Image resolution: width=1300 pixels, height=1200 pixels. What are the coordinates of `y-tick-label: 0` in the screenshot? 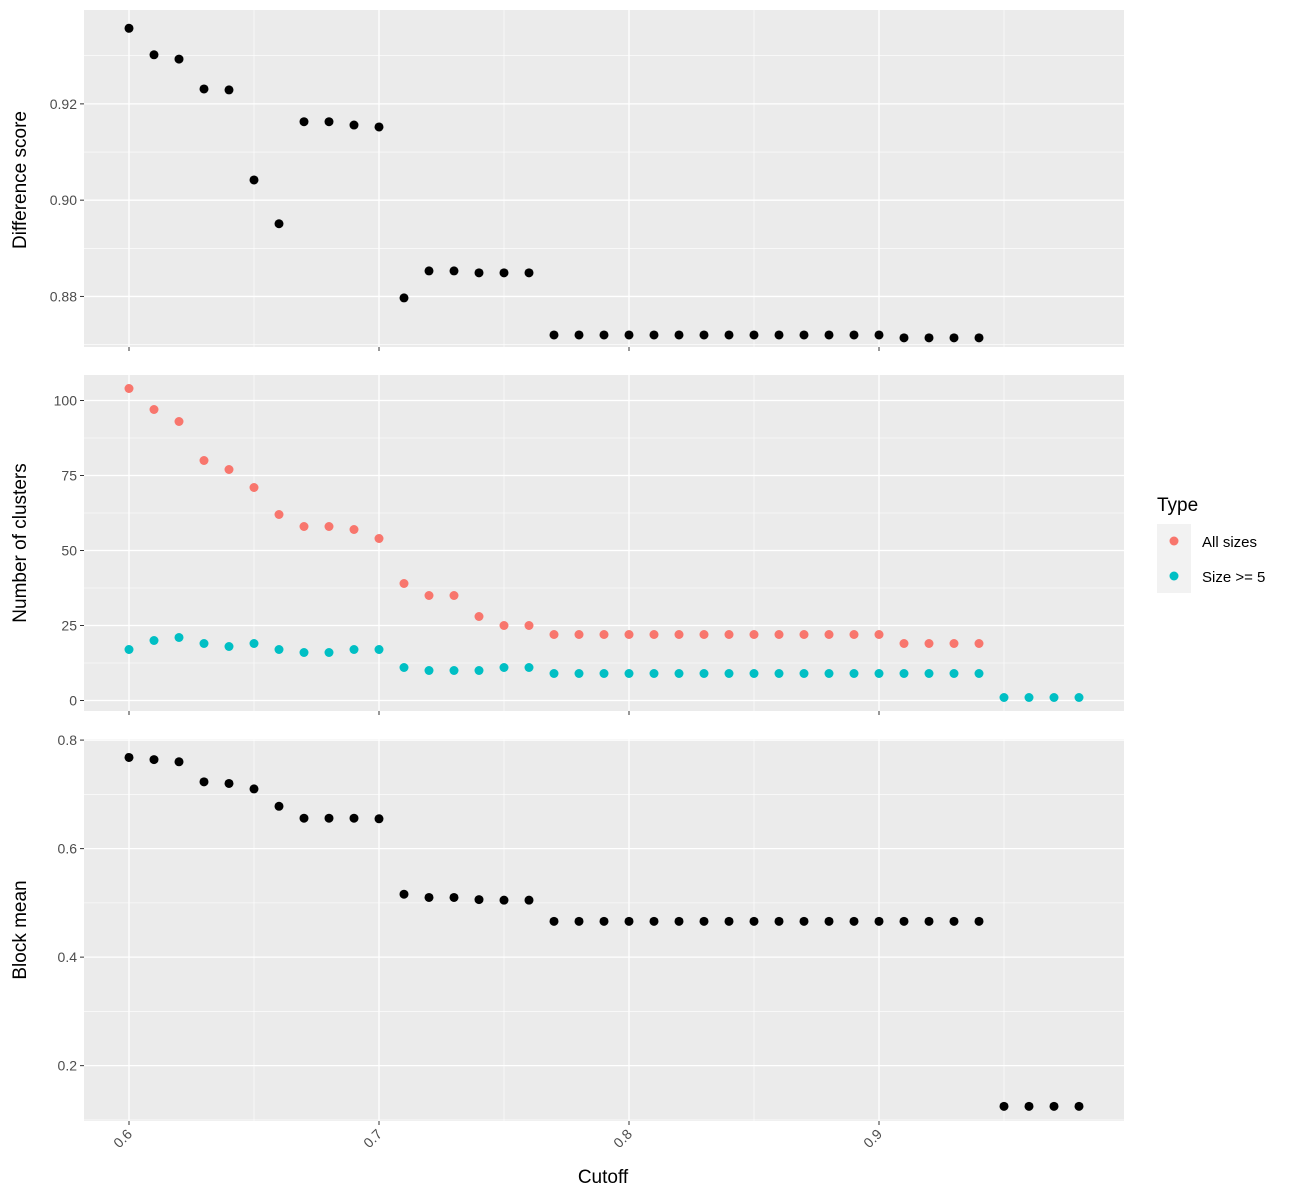 It's located at (73, 701).